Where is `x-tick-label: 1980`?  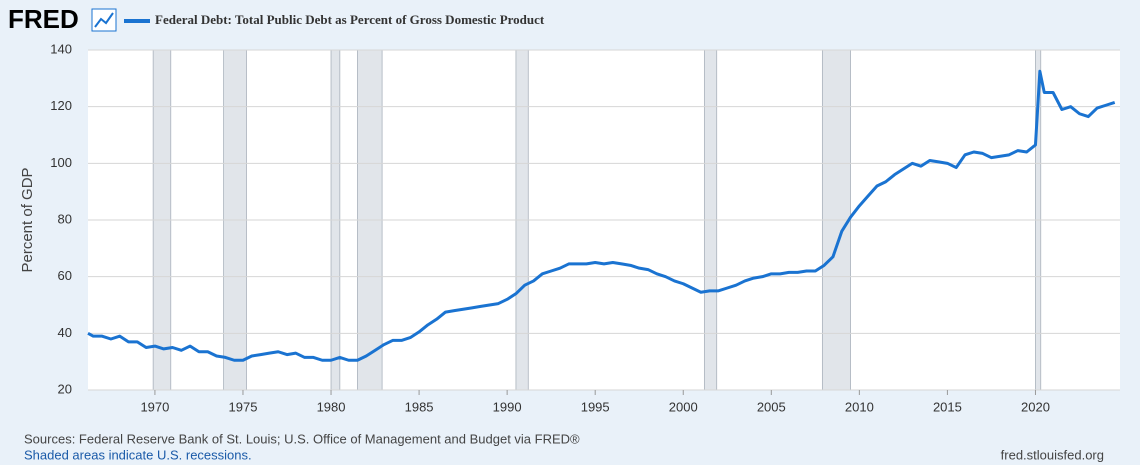
x-tick-label: 1980 is located at coordinates (331, 406).